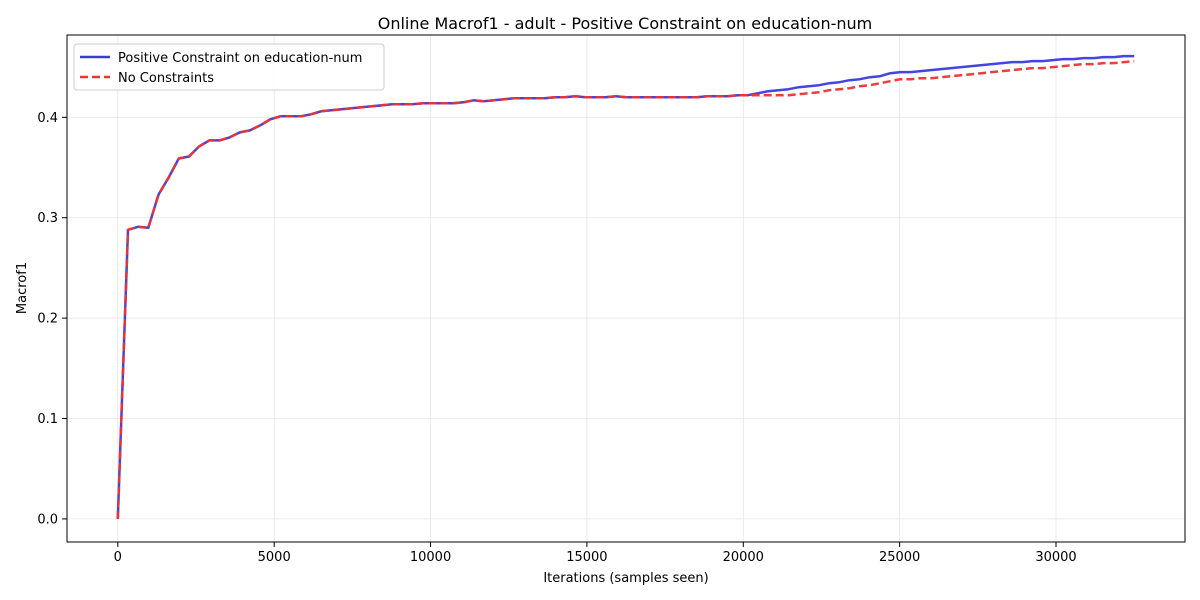  I want to click on legend-label-positive-constraint: Positive Constraint on education-num, so click(240, 58).